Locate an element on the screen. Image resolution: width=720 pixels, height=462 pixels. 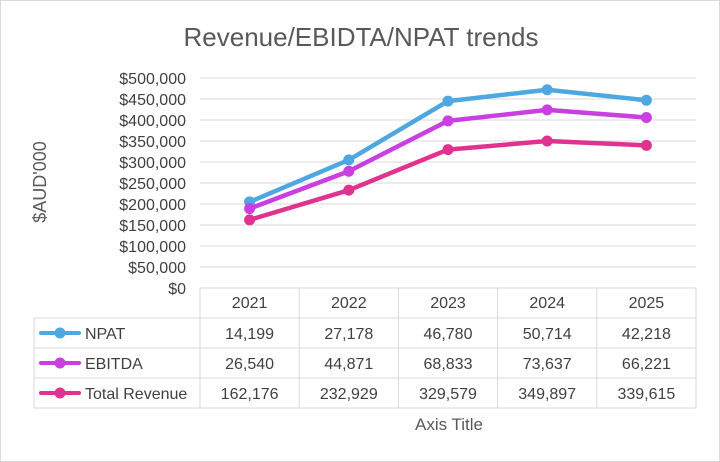
table-value: 26,540 is located at coordinates (249, 364).